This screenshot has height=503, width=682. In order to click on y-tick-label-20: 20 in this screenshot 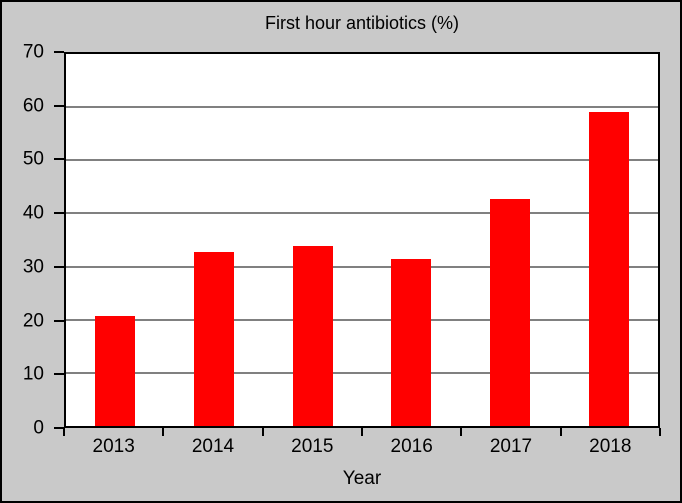, I will do `click(33, 321)`.